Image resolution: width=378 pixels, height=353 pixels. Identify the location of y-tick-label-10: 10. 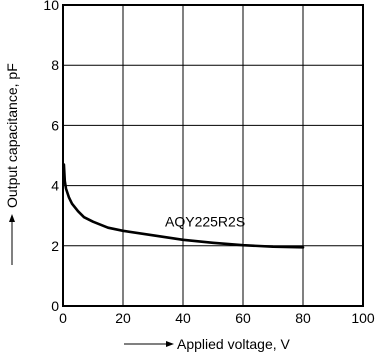
(51, 6).